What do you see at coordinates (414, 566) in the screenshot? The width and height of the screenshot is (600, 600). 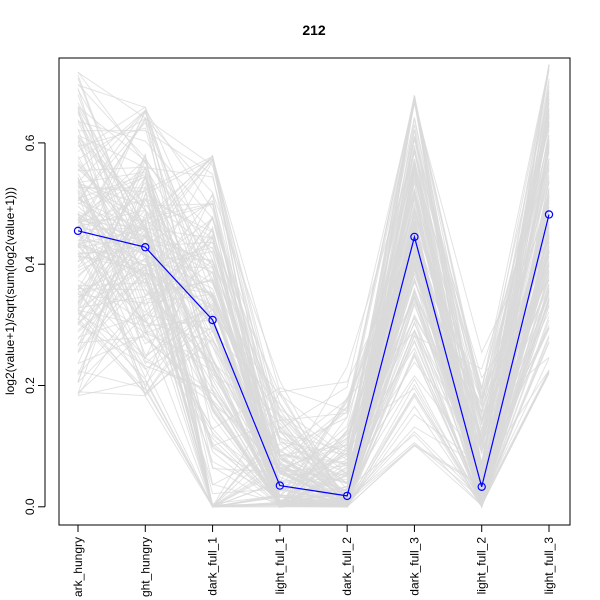 I see `x-tick-label-dark_full_3: dark_full_3` at bounding box center [414, 566].